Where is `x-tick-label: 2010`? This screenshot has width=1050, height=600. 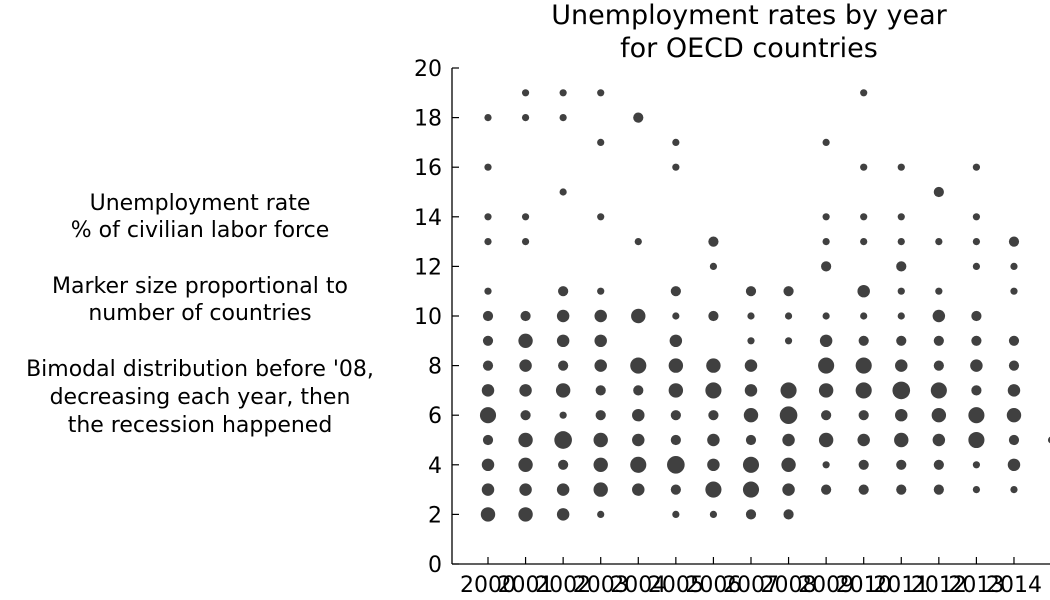 x-tick-label: 2010 is located at coordinates (864, 585).